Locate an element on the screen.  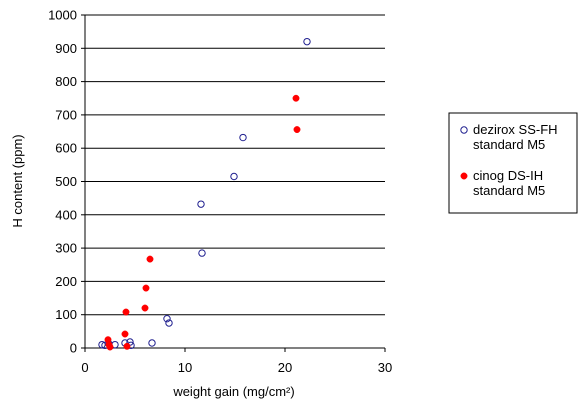
y-tick-label: 700 is located at coordinates (66, 114).